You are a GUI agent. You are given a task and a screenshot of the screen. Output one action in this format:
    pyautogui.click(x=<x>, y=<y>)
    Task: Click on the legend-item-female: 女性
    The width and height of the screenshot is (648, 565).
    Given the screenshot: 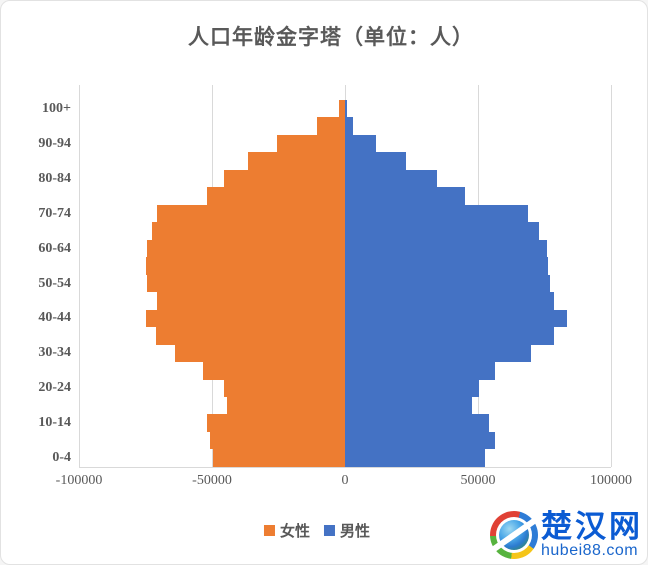 What is the action you would take?
    pyautogui.click(x=286, y=530)
    